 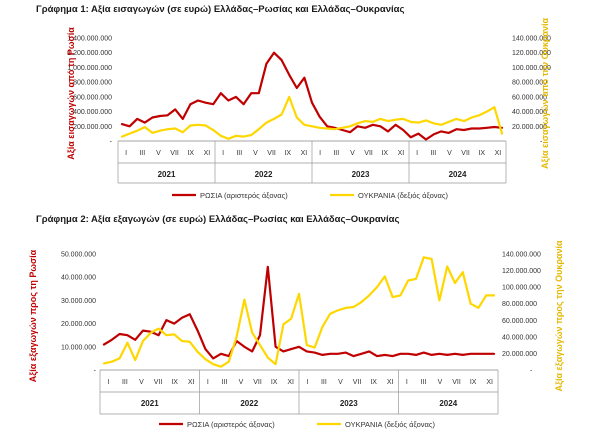 I want to click on year-label: 2024, so click(x=448, y=403).